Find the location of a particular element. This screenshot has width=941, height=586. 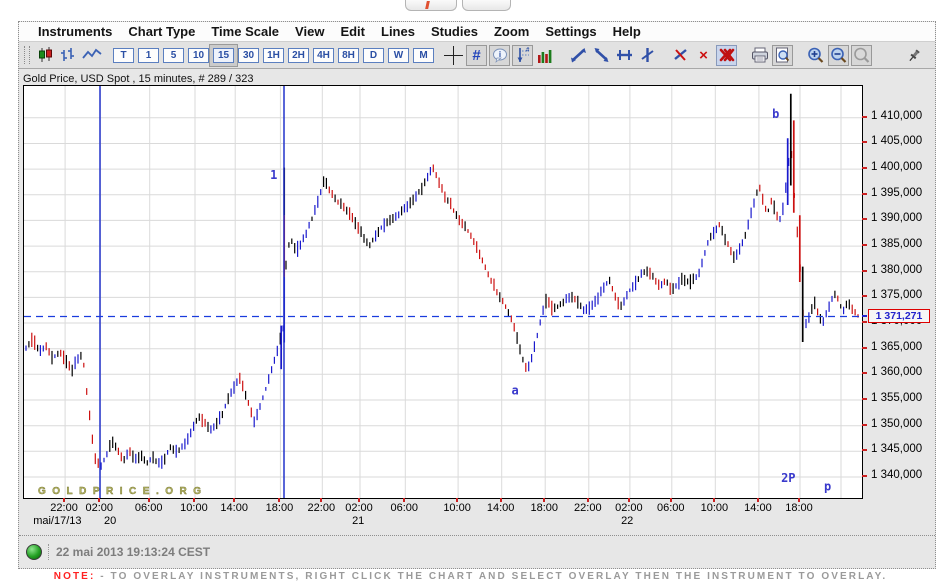

svg-text: 2P is located at coordinates (788, 478).